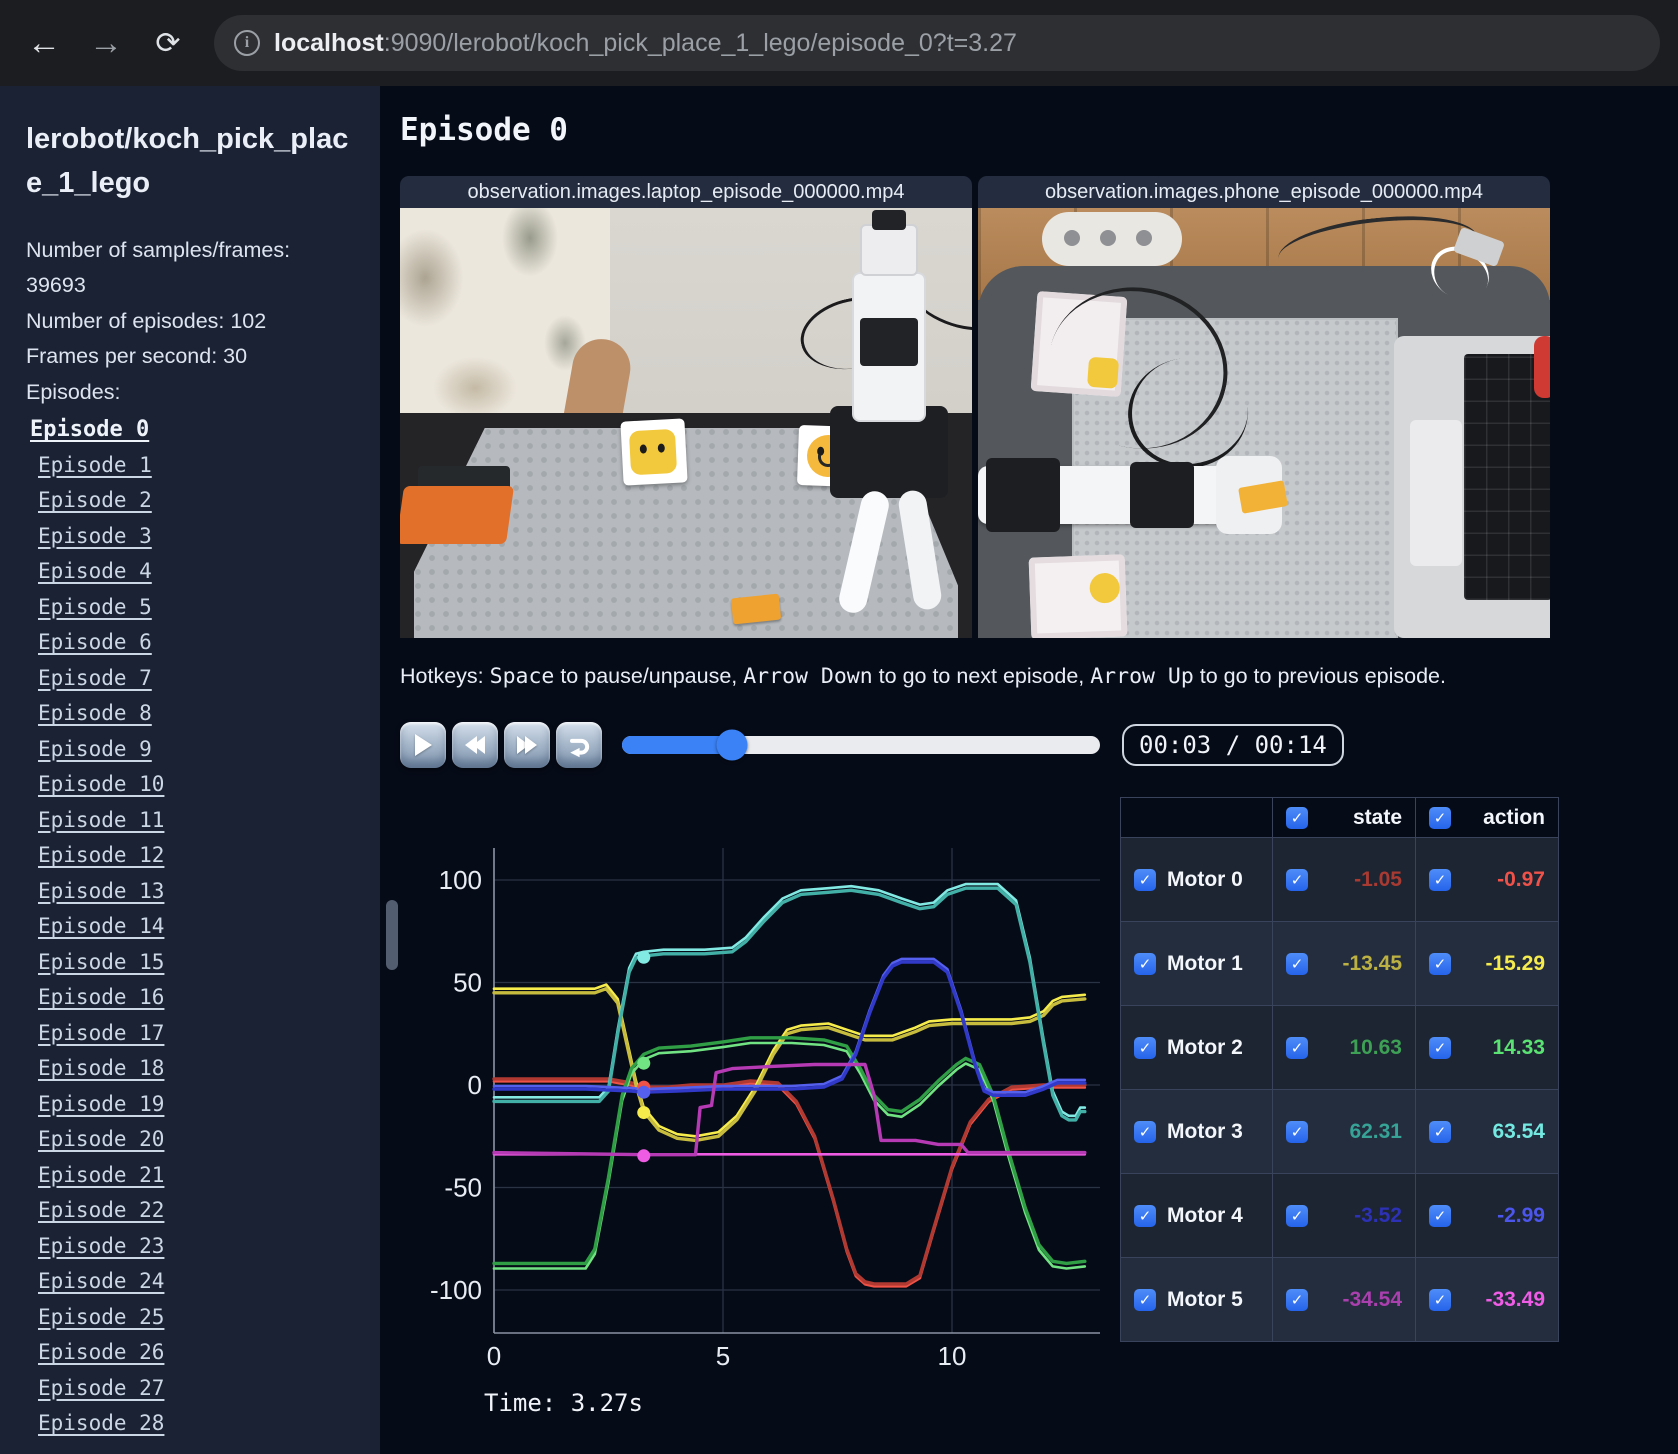 Image resolution: width=1678 pixels, height=1454 pixels. Describe the element at coordinates (1378, 879) in the screenshot. I see `state-value: -1.05` at that location.